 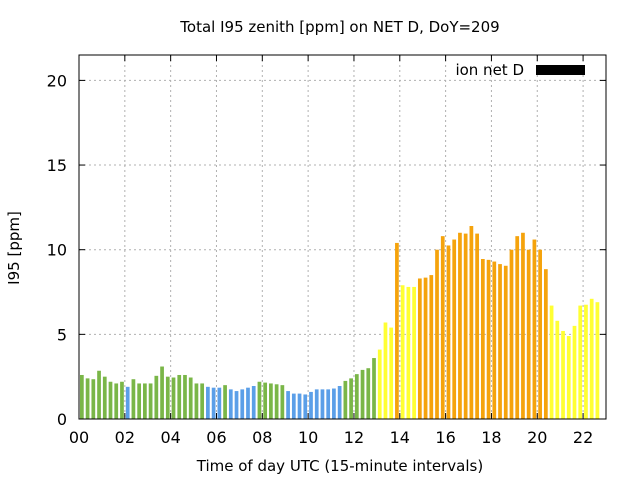 I want to click on legend-label: ion net D, so click(x=489, y=70).